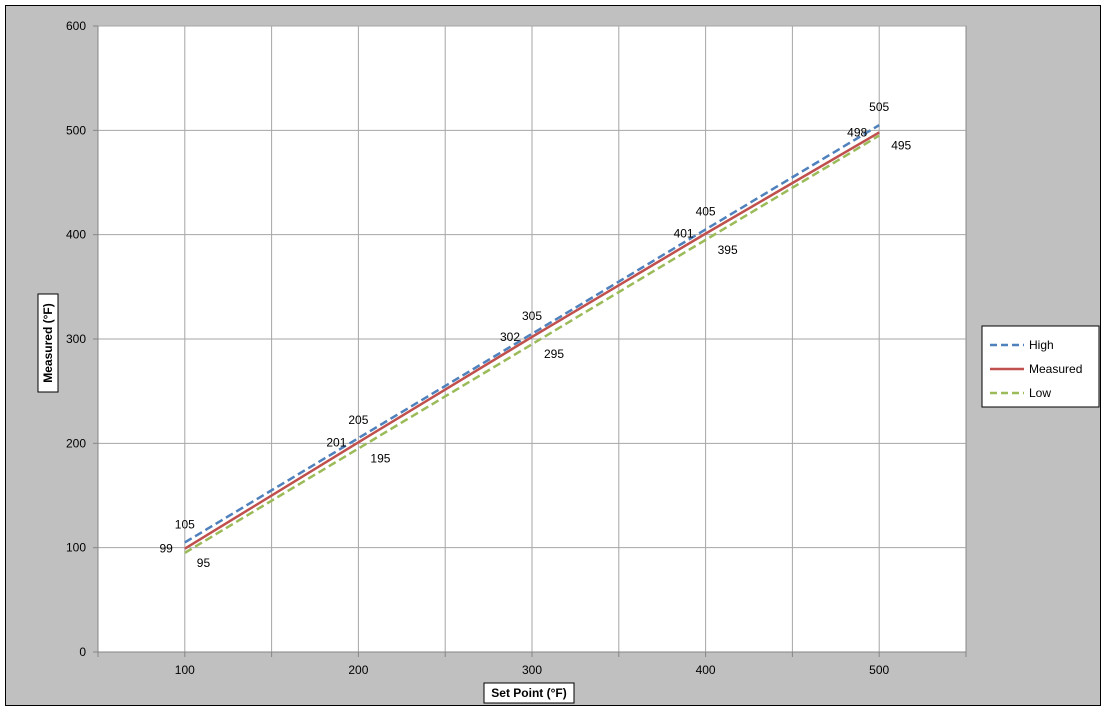  What do you see at coordinates (76, 26) in the screenshot?
I see `y-tick-label: 600` at bounding box center [76, 26].